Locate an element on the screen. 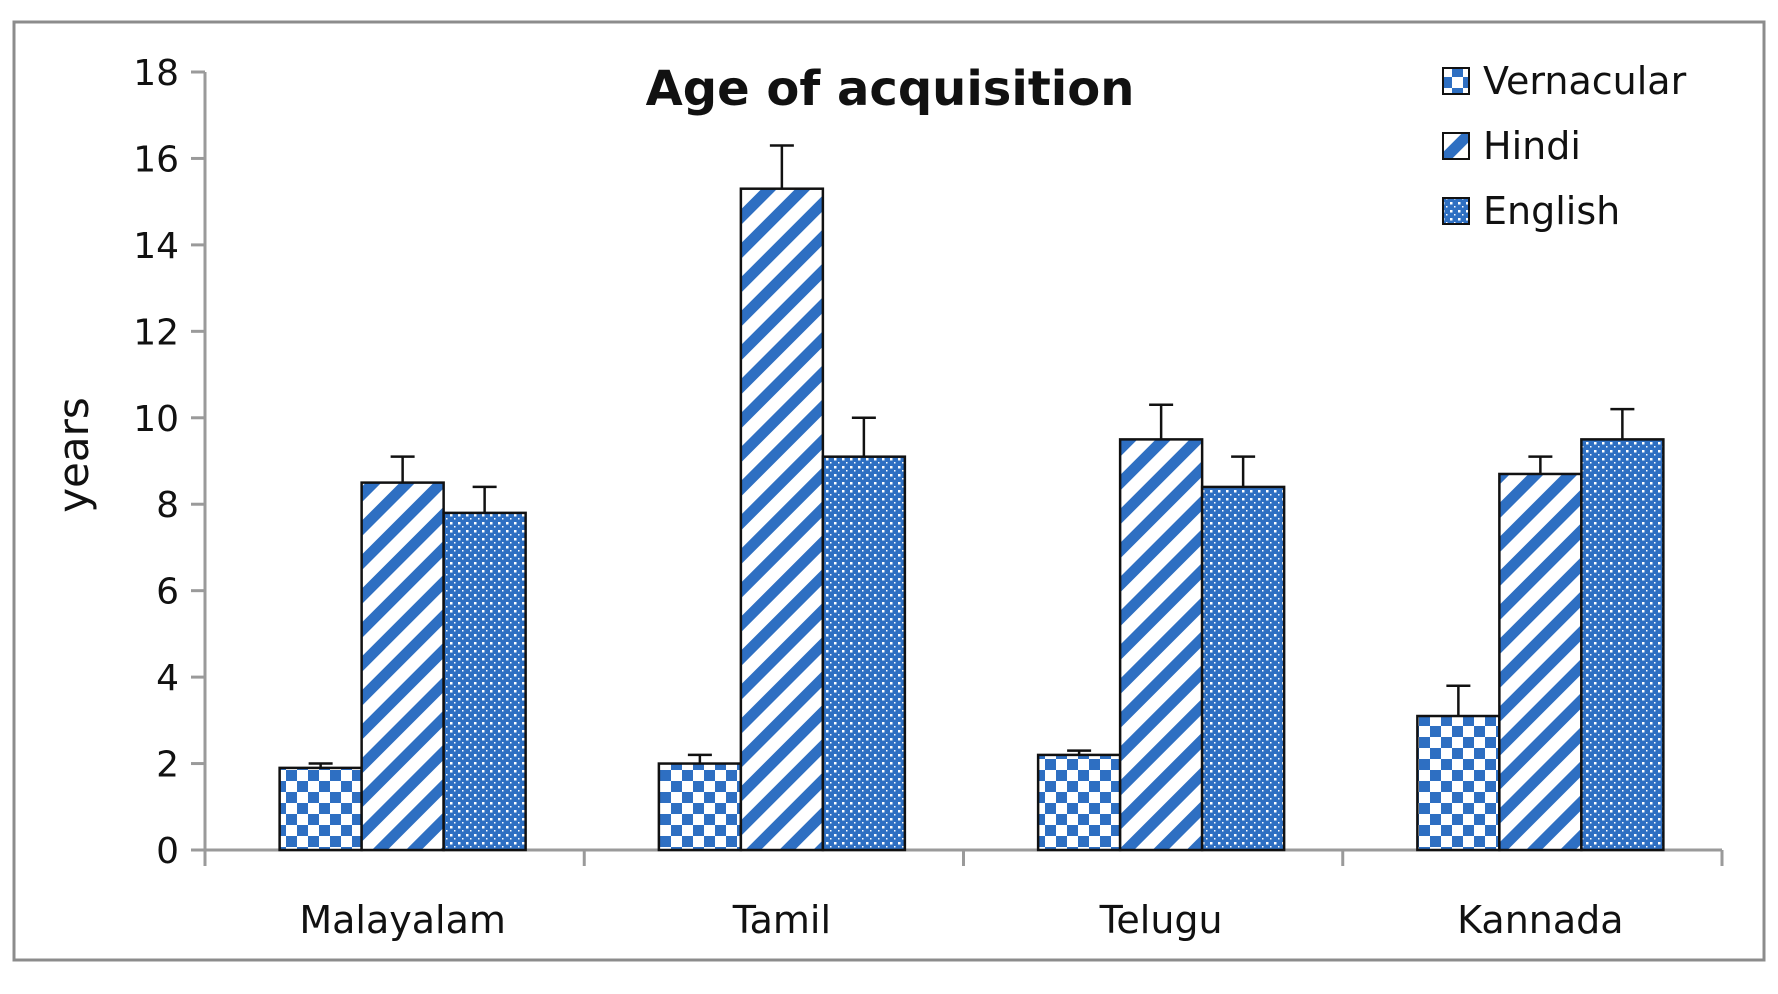 Image resolution: width=1778 pixels, height=994 pixels. x-tick-label: Malayalam is located at coordinates (402, 920).